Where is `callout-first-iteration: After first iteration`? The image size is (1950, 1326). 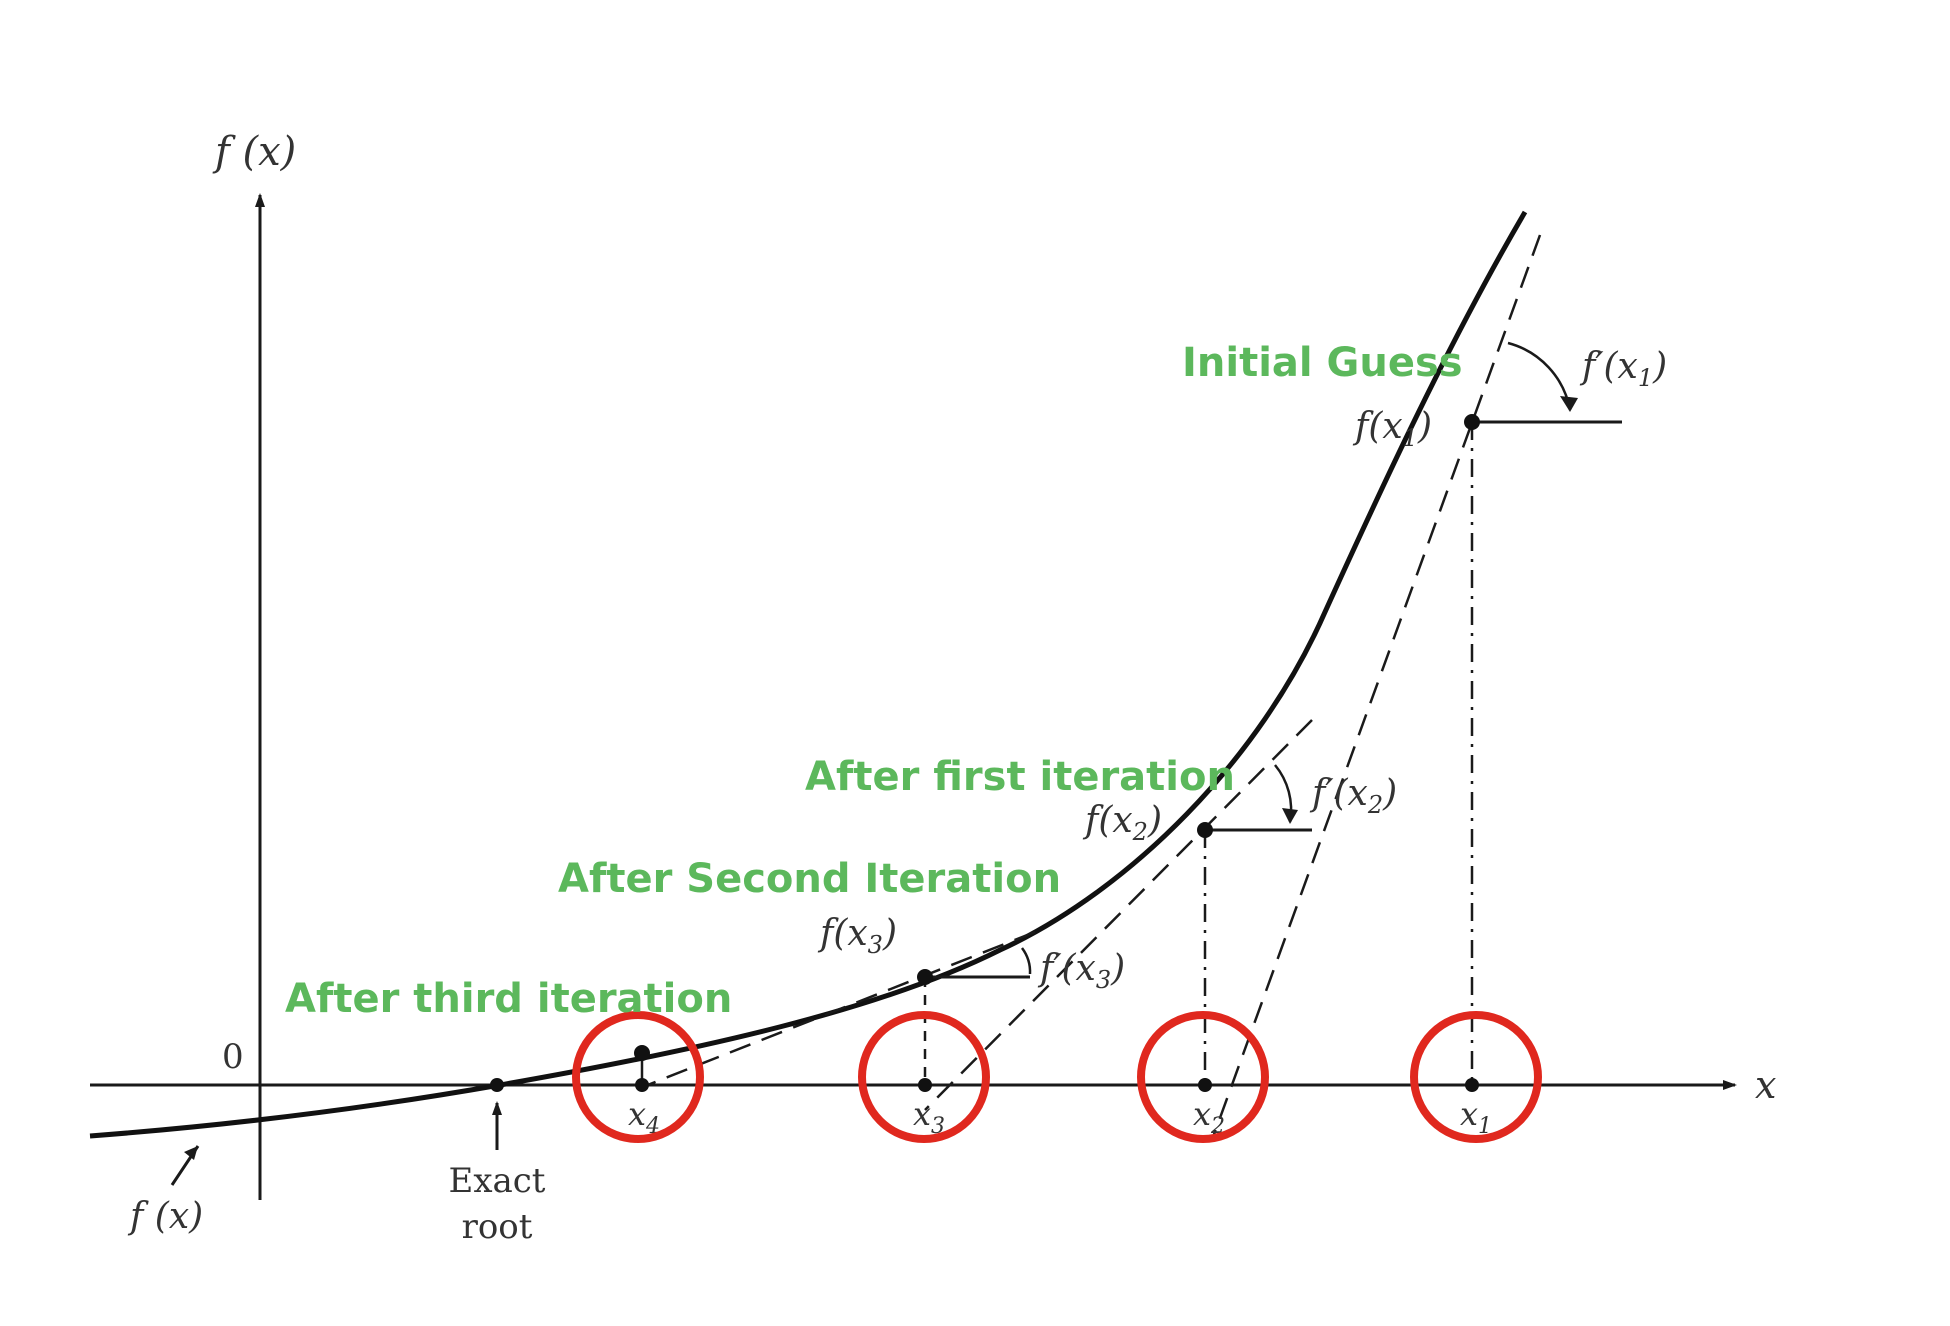 callout-first-iteration: After first iteration is located at coordinates (1020, 777).